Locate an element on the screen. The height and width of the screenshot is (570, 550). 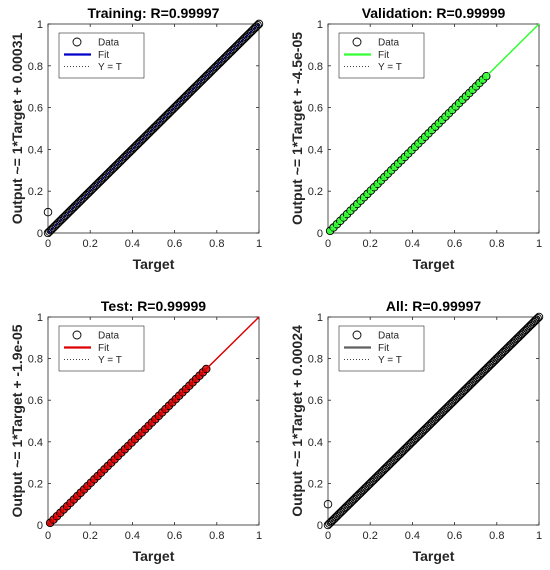
y-axis-title: Output ~= 1*Target + 0.00031 is located at coordinates (17, 129).